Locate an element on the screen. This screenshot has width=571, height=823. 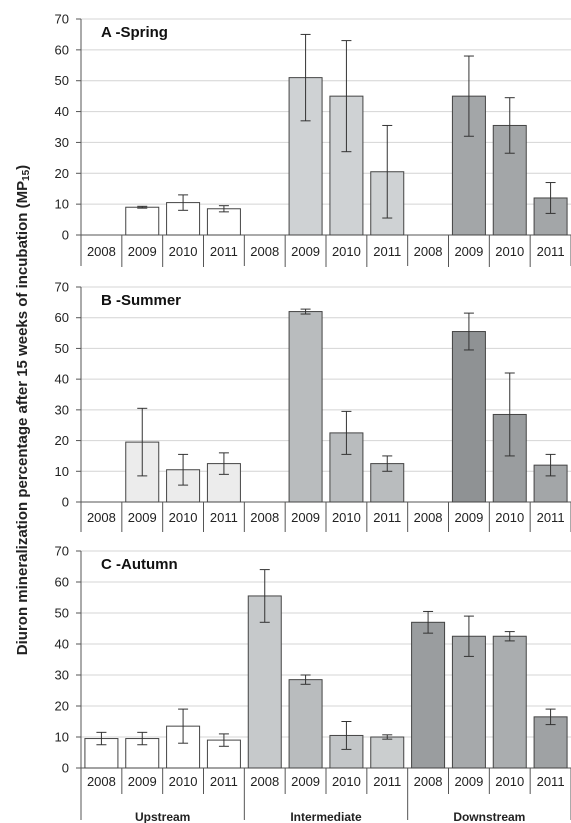
y-axis-label-close: ) is located at coordinates (22, 167).